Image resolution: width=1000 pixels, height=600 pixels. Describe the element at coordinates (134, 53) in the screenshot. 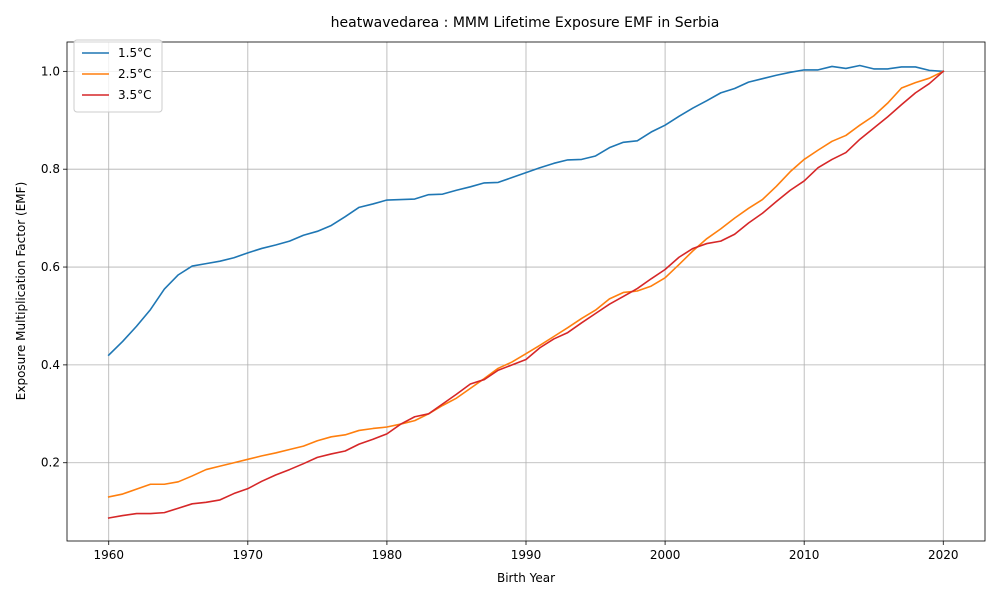

I see `legend-label-1: 1.5°C` at that location.